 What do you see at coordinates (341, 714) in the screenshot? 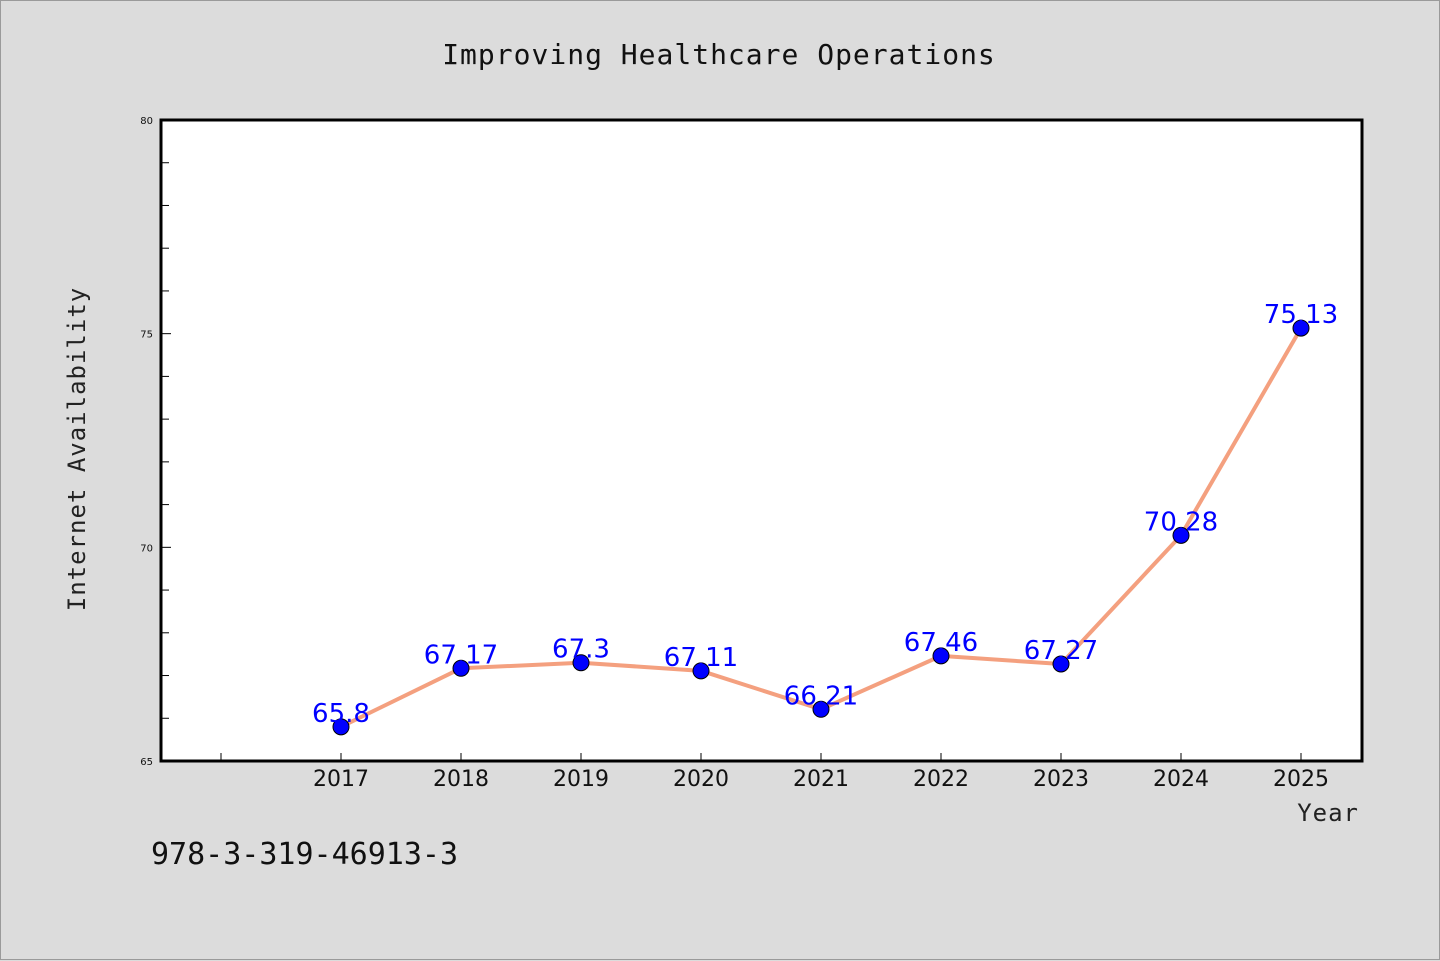
I see `data-label: 65.8` at bounding box center [341, 714].